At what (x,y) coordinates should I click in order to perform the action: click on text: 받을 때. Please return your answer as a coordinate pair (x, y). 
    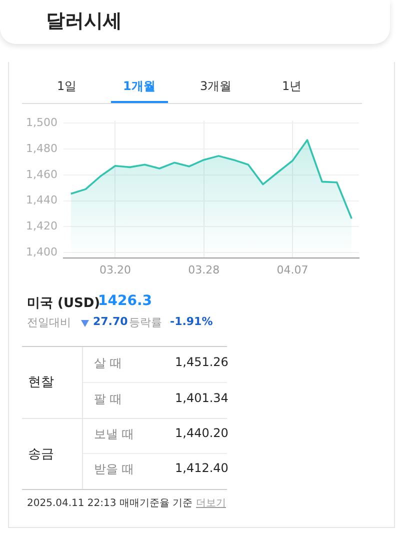
    Looking at the image, I should click on (114, 469).